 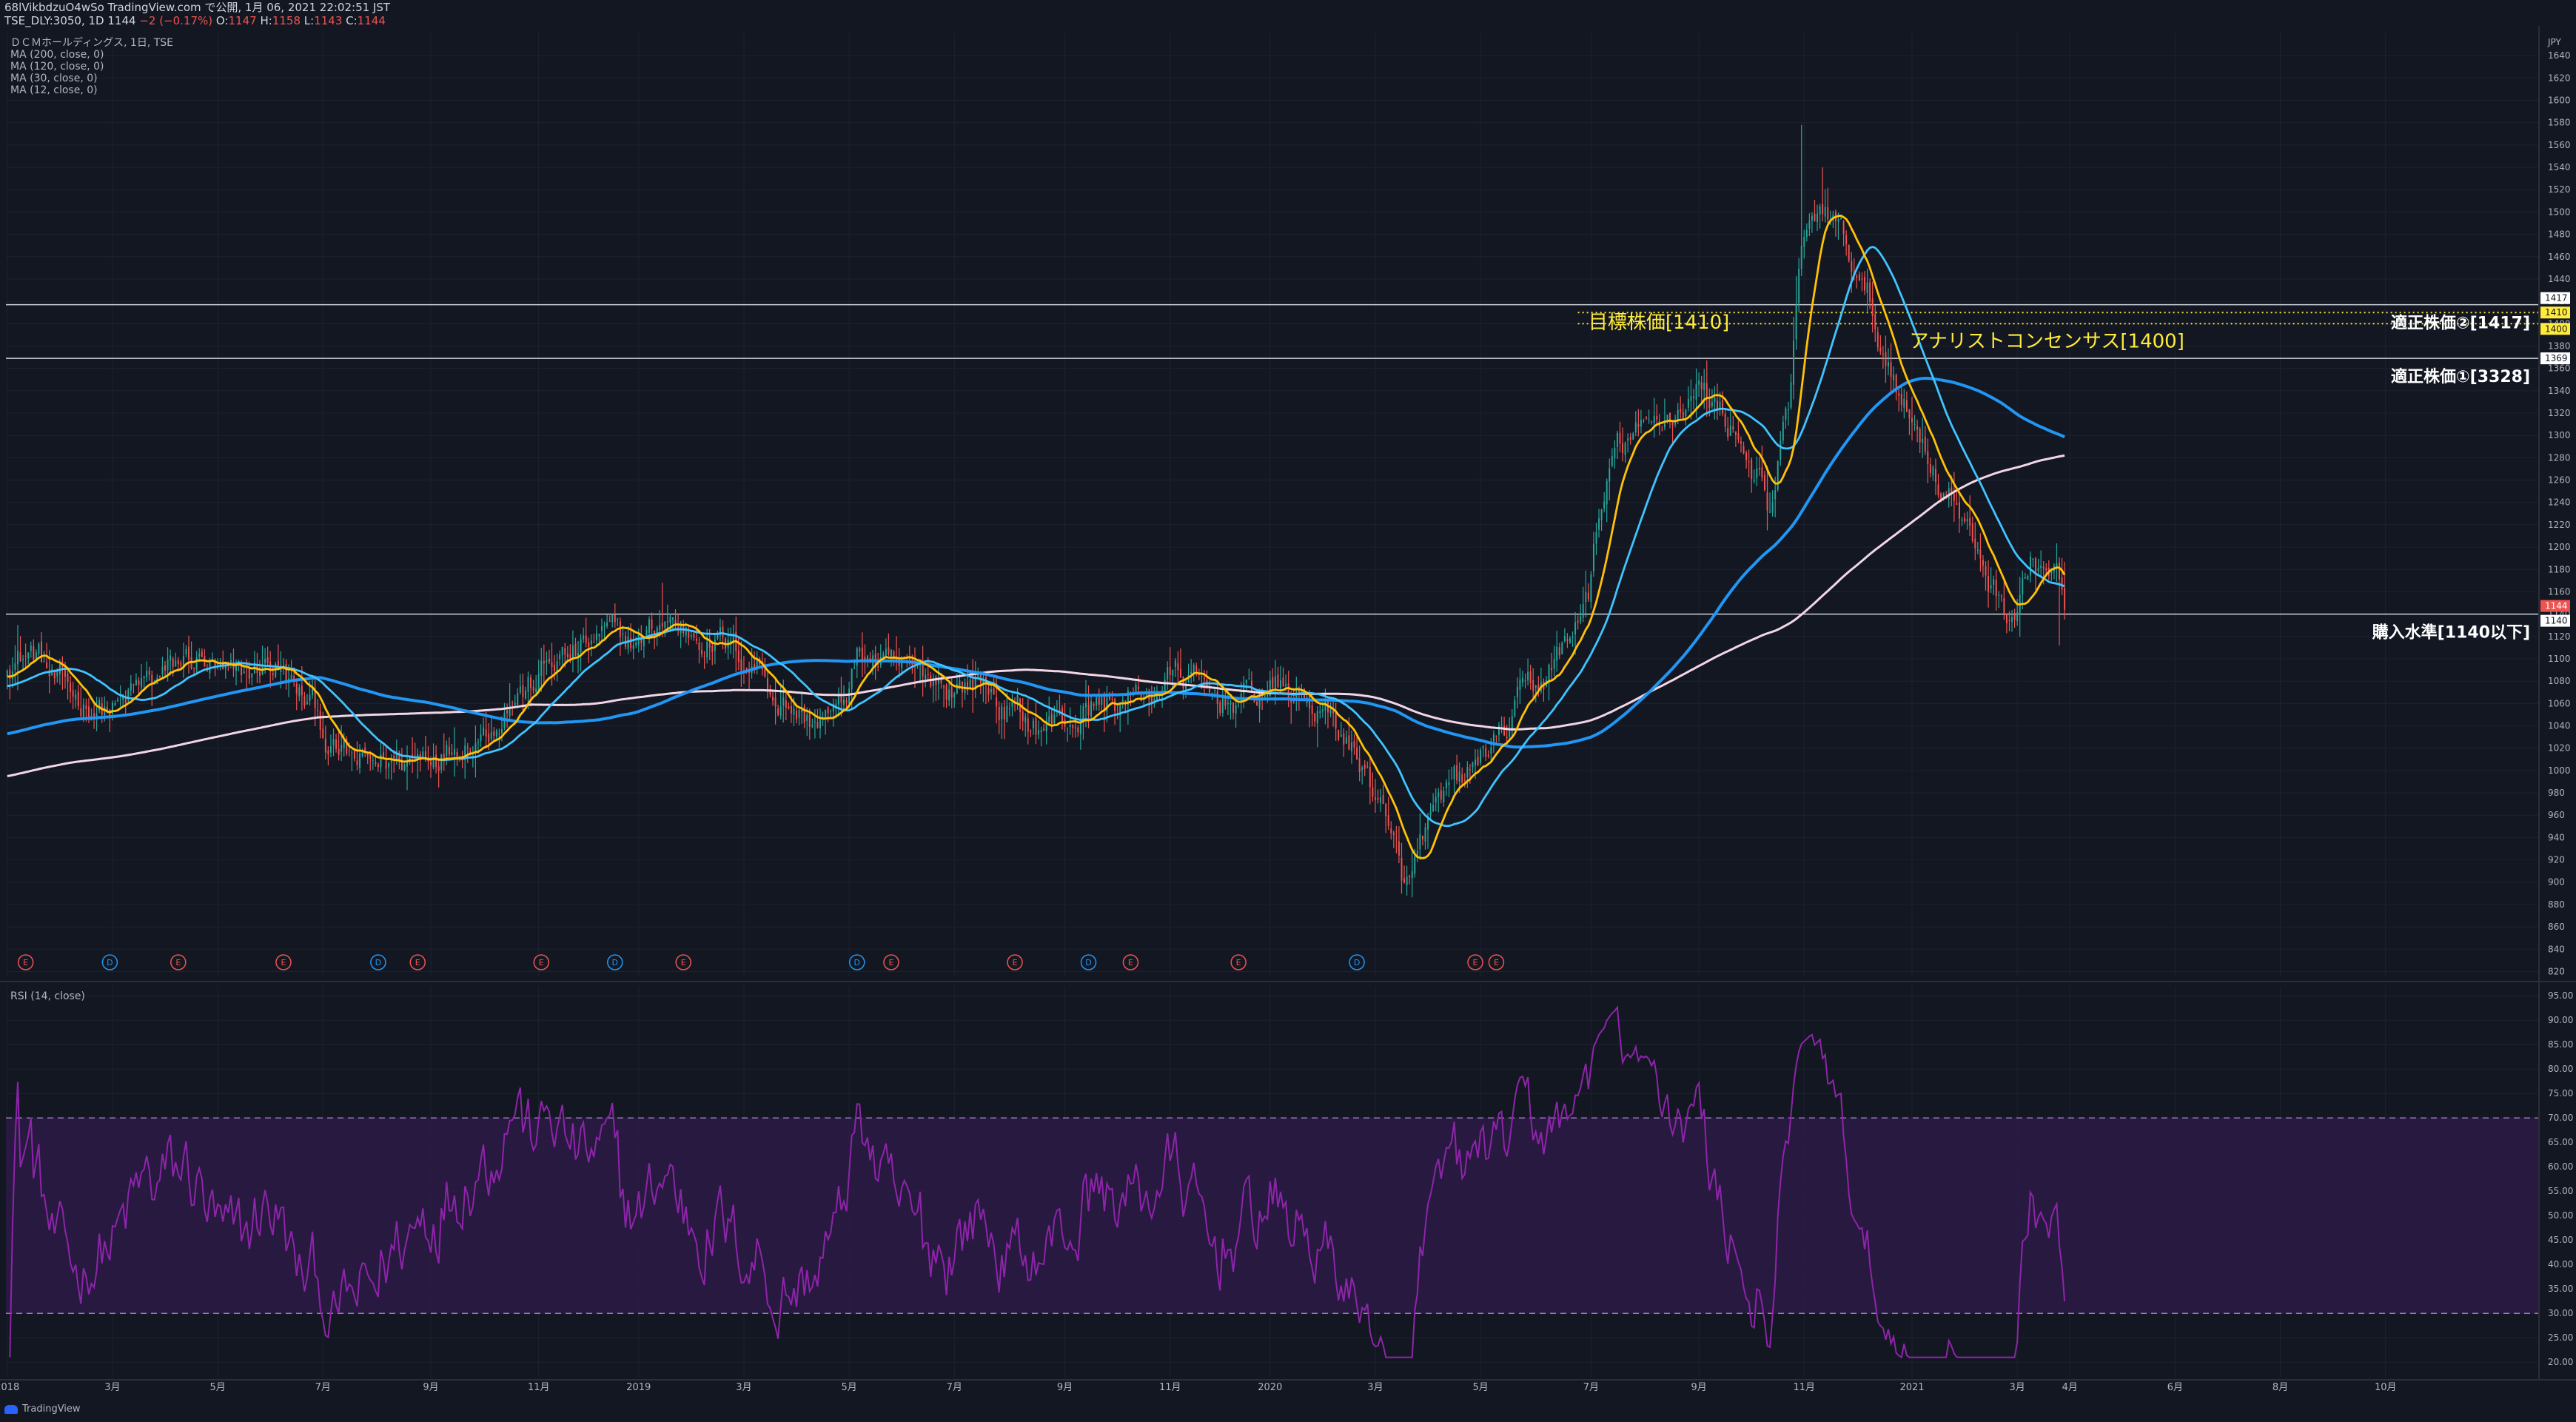 I want to click on price-tick-label: 1020, so click(x=2559, y=748).